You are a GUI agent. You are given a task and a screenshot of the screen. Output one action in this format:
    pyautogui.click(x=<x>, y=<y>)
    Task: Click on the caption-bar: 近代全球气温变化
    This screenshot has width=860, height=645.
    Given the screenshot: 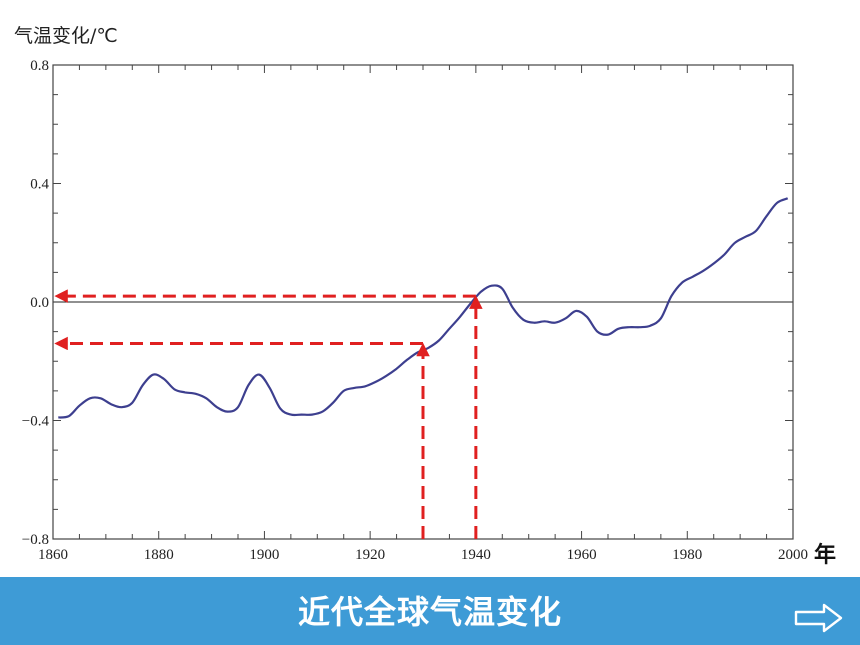 What is the action you would take?
    pyautogui.click(x=430, y=611)
    